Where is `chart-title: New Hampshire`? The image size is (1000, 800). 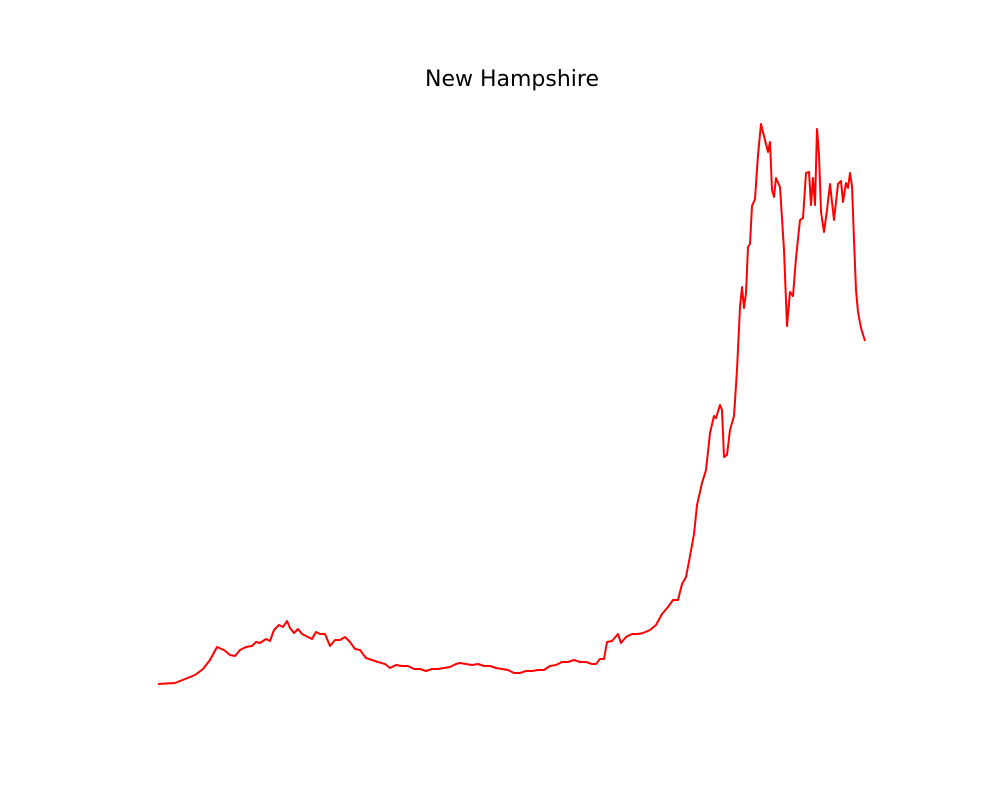 chart-title: New Hampshire is located at coordinates (512, 79).